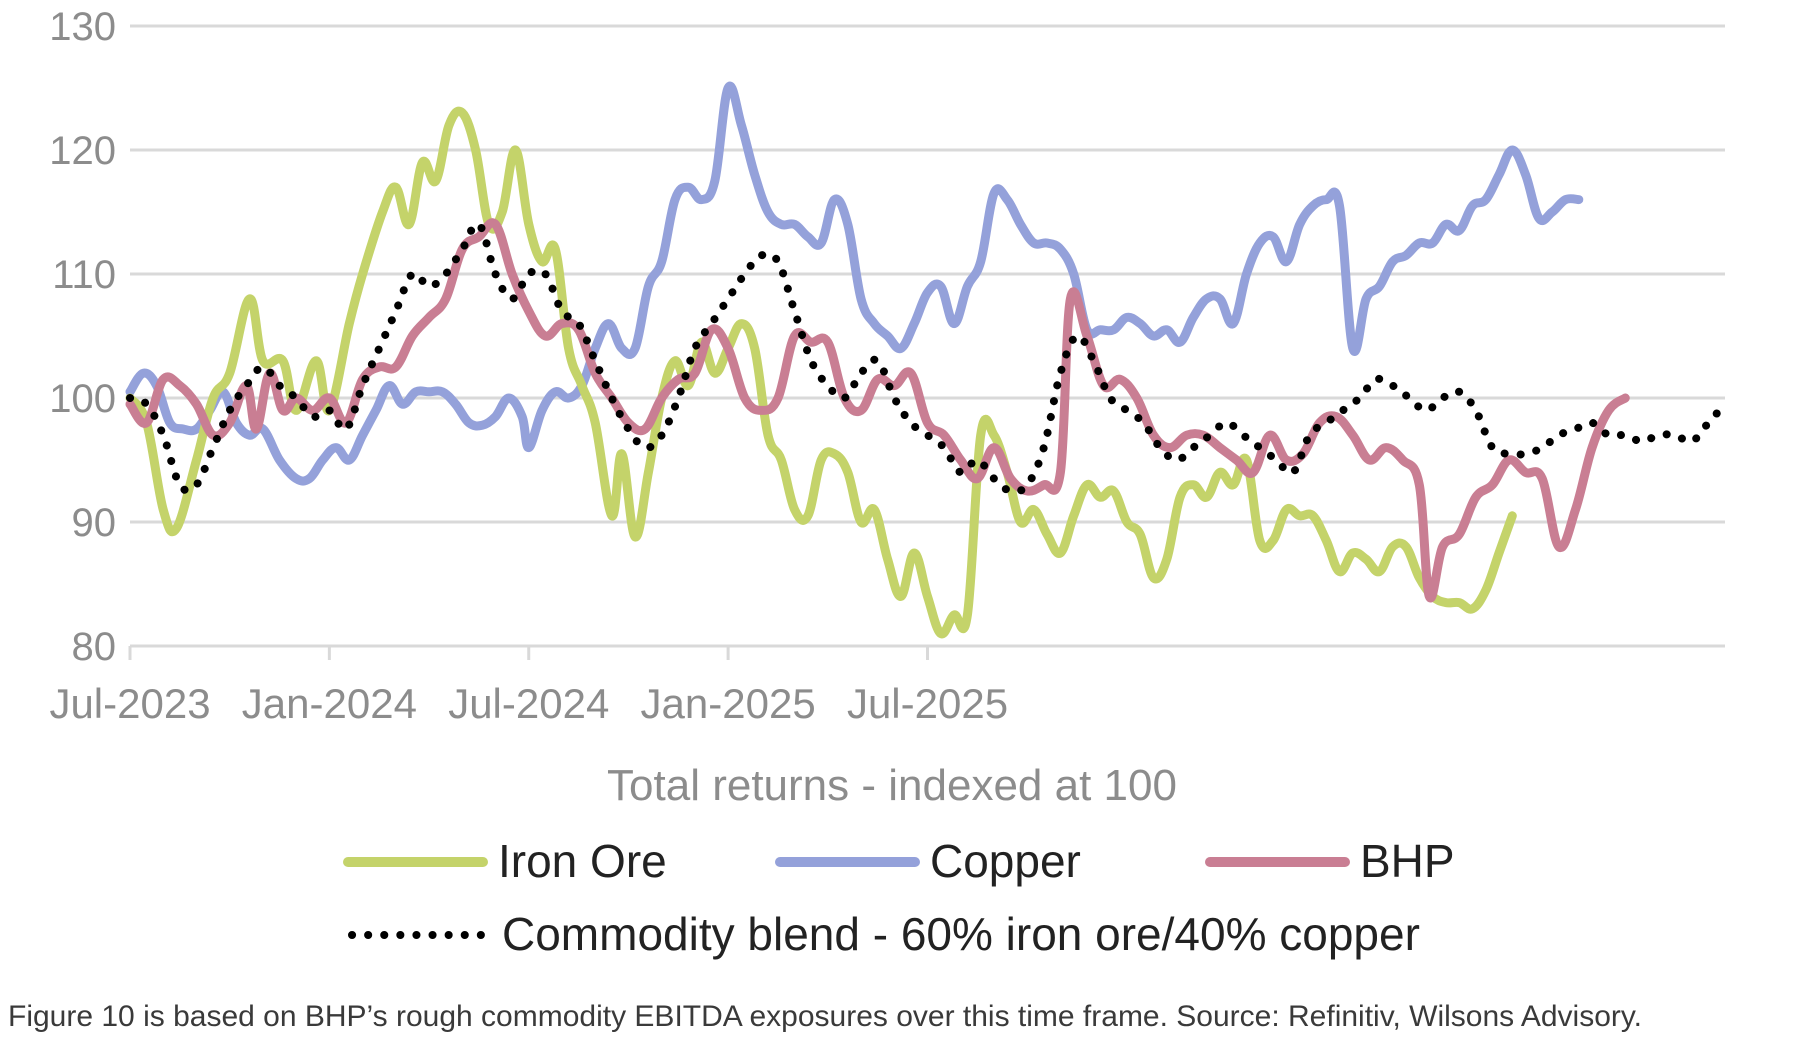 Image resolution: width=1800 pixels, height=1049 pixels. What do you see at coordinates (892, 785) in the screenshot?
I see `x-axis-label: Total returns - indexed at 100` at bounding box center [892, 785].